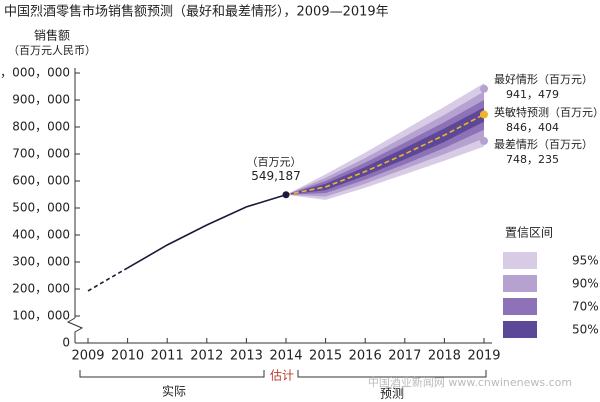  I want to click on forecast-line, so click(385, 154).